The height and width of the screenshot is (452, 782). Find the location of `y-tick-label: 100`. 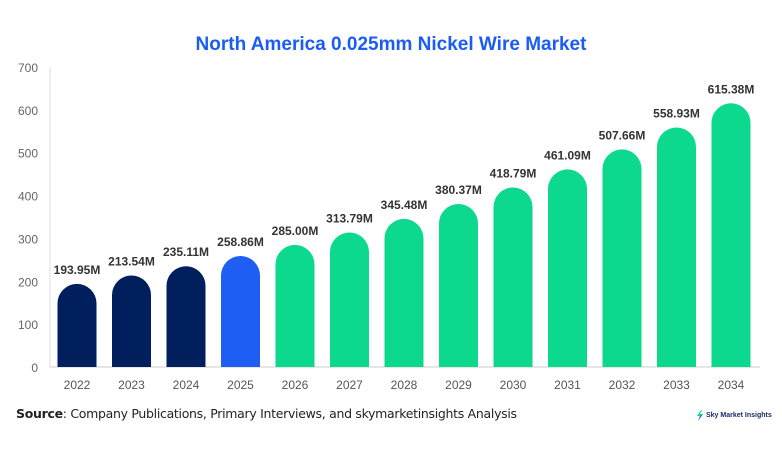

y-tick-label: 100 is located at coordinates (28, 325).